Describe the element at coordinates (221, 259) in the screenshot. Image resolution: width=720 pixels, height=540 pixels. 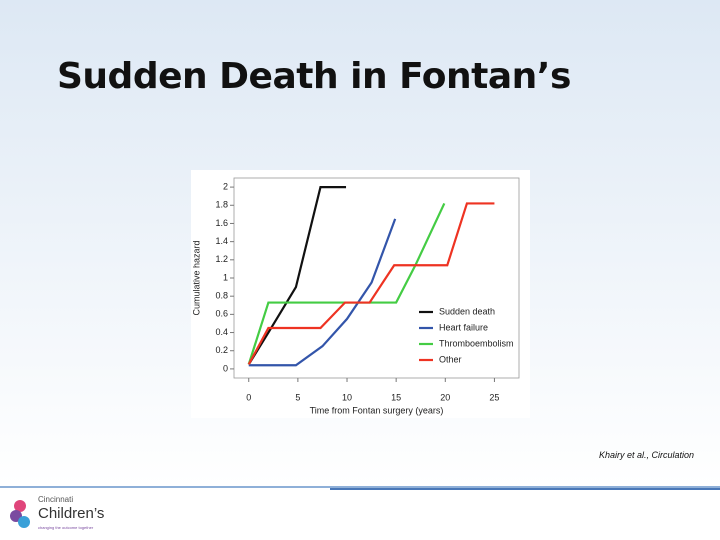
I see `y-tick-label: 1.2` at that location.